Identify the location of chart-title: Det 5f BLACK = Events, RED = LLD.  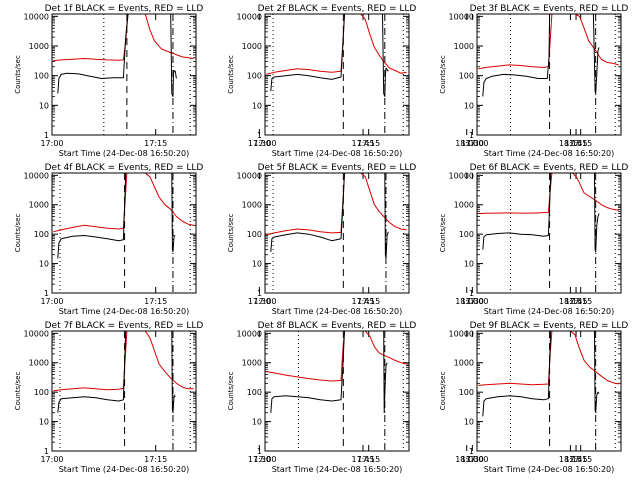
(337, 168).